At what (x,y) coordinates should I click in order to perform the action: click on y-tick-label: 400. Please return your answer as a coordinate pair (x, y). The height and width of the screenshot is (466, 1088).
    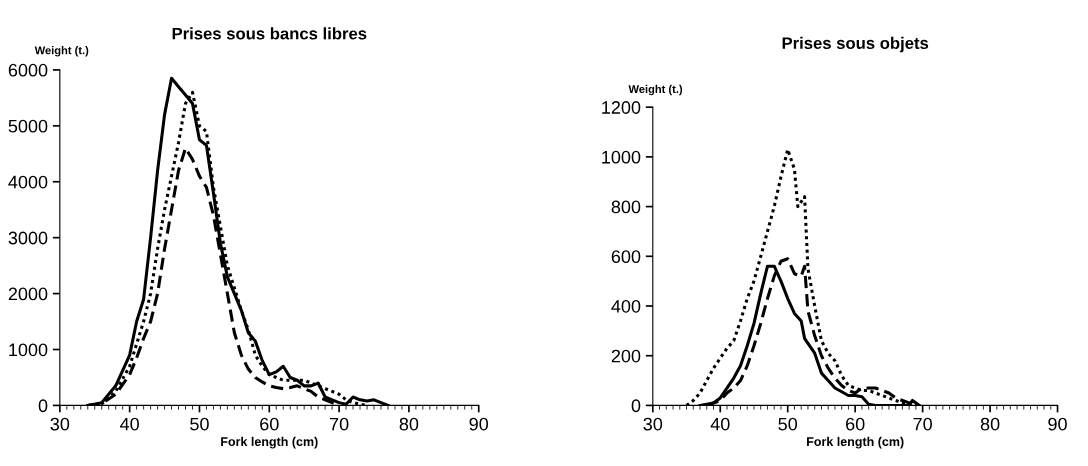
    Looking at the image, I should click on (626, 306).